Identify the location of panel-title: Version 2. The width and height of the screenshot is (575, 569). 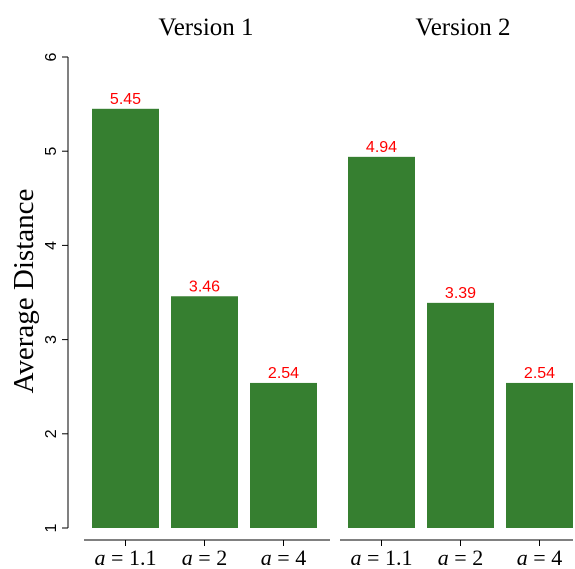
(462, 27).